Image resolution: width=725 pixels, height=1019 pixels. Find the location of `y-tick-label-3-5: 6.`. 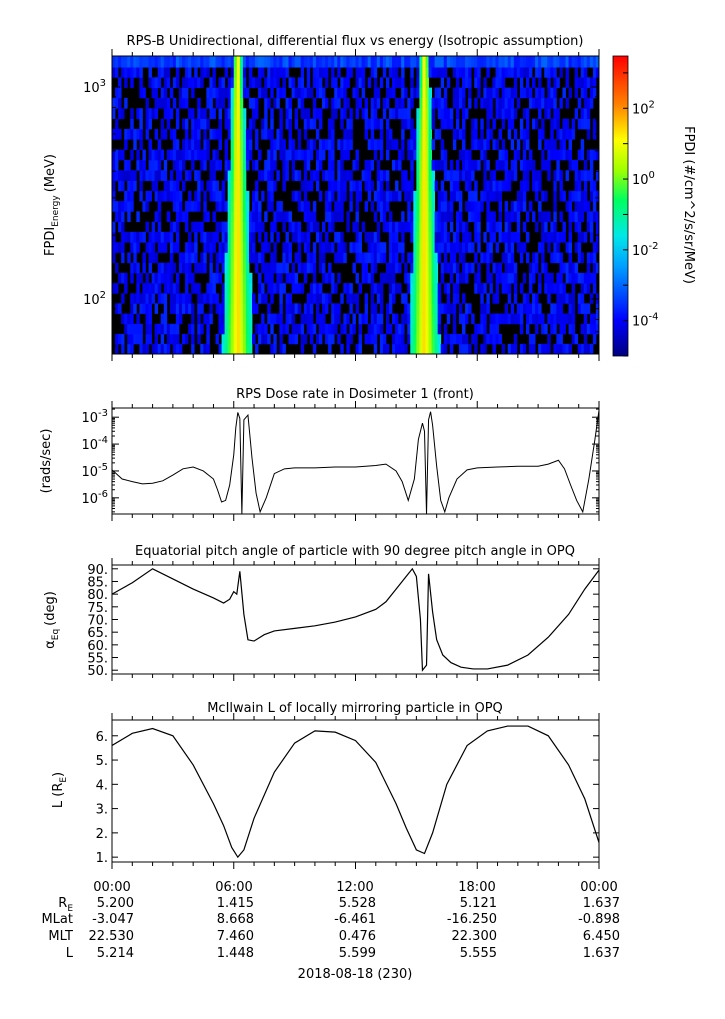

y-tick-label-3-5: 6. is located at coordinates (102, 737).